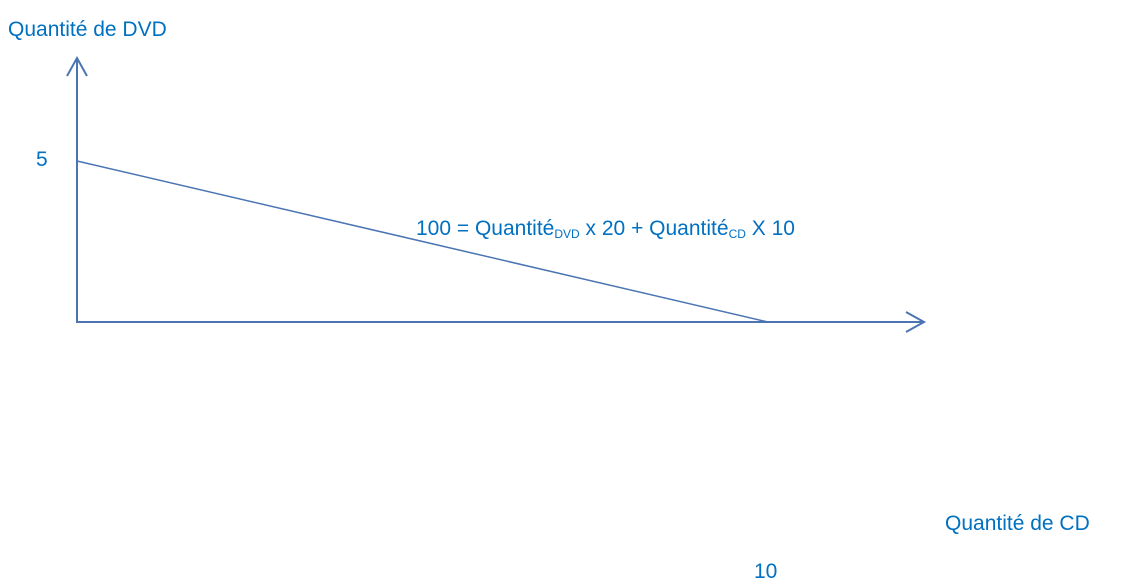 This screenshot has width=1132, height=585. I want to click on y-axis-arrowhead, so click(77, 66).